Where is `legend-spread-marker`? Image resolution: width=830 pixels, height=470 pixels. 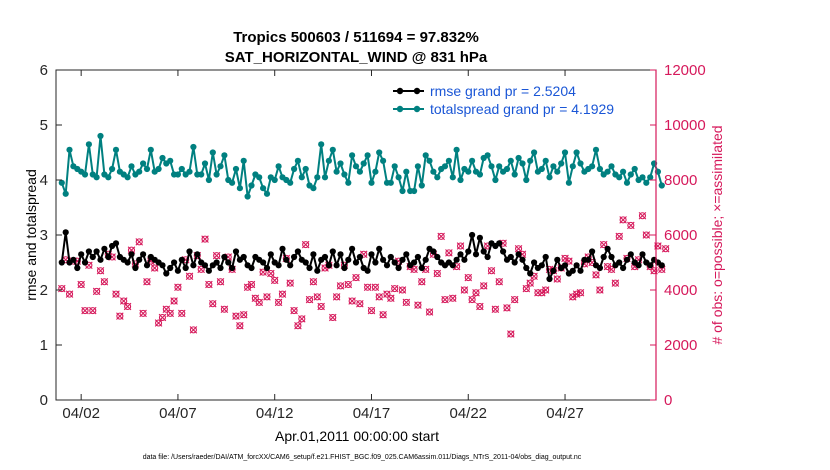 legend-spread-marker is located at coordinates (400, 109).